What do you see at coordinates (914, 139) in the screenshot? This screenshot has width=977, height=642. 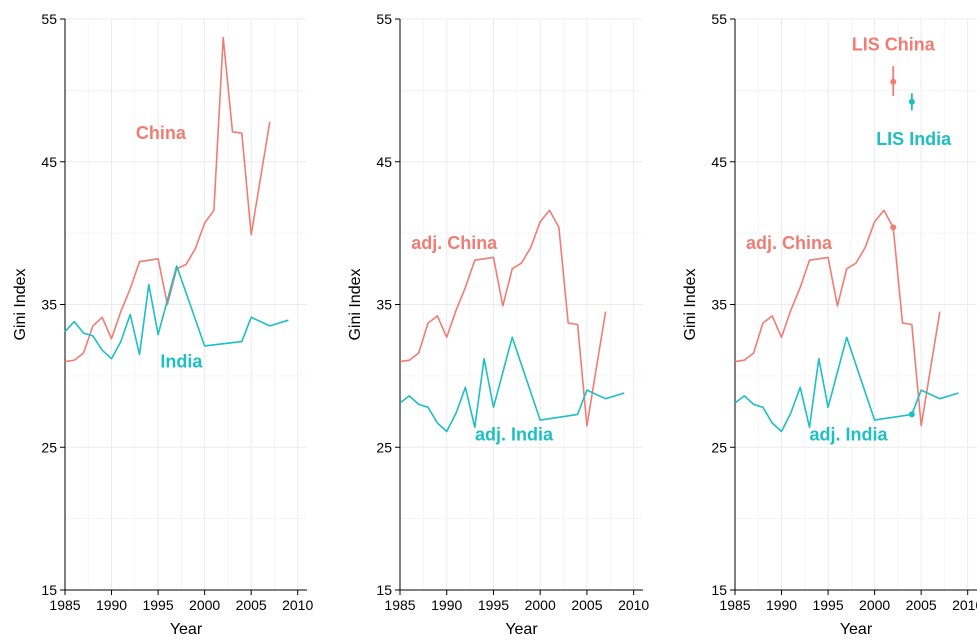 I see `series-label: LIS India` at bounding box center [914, 139].